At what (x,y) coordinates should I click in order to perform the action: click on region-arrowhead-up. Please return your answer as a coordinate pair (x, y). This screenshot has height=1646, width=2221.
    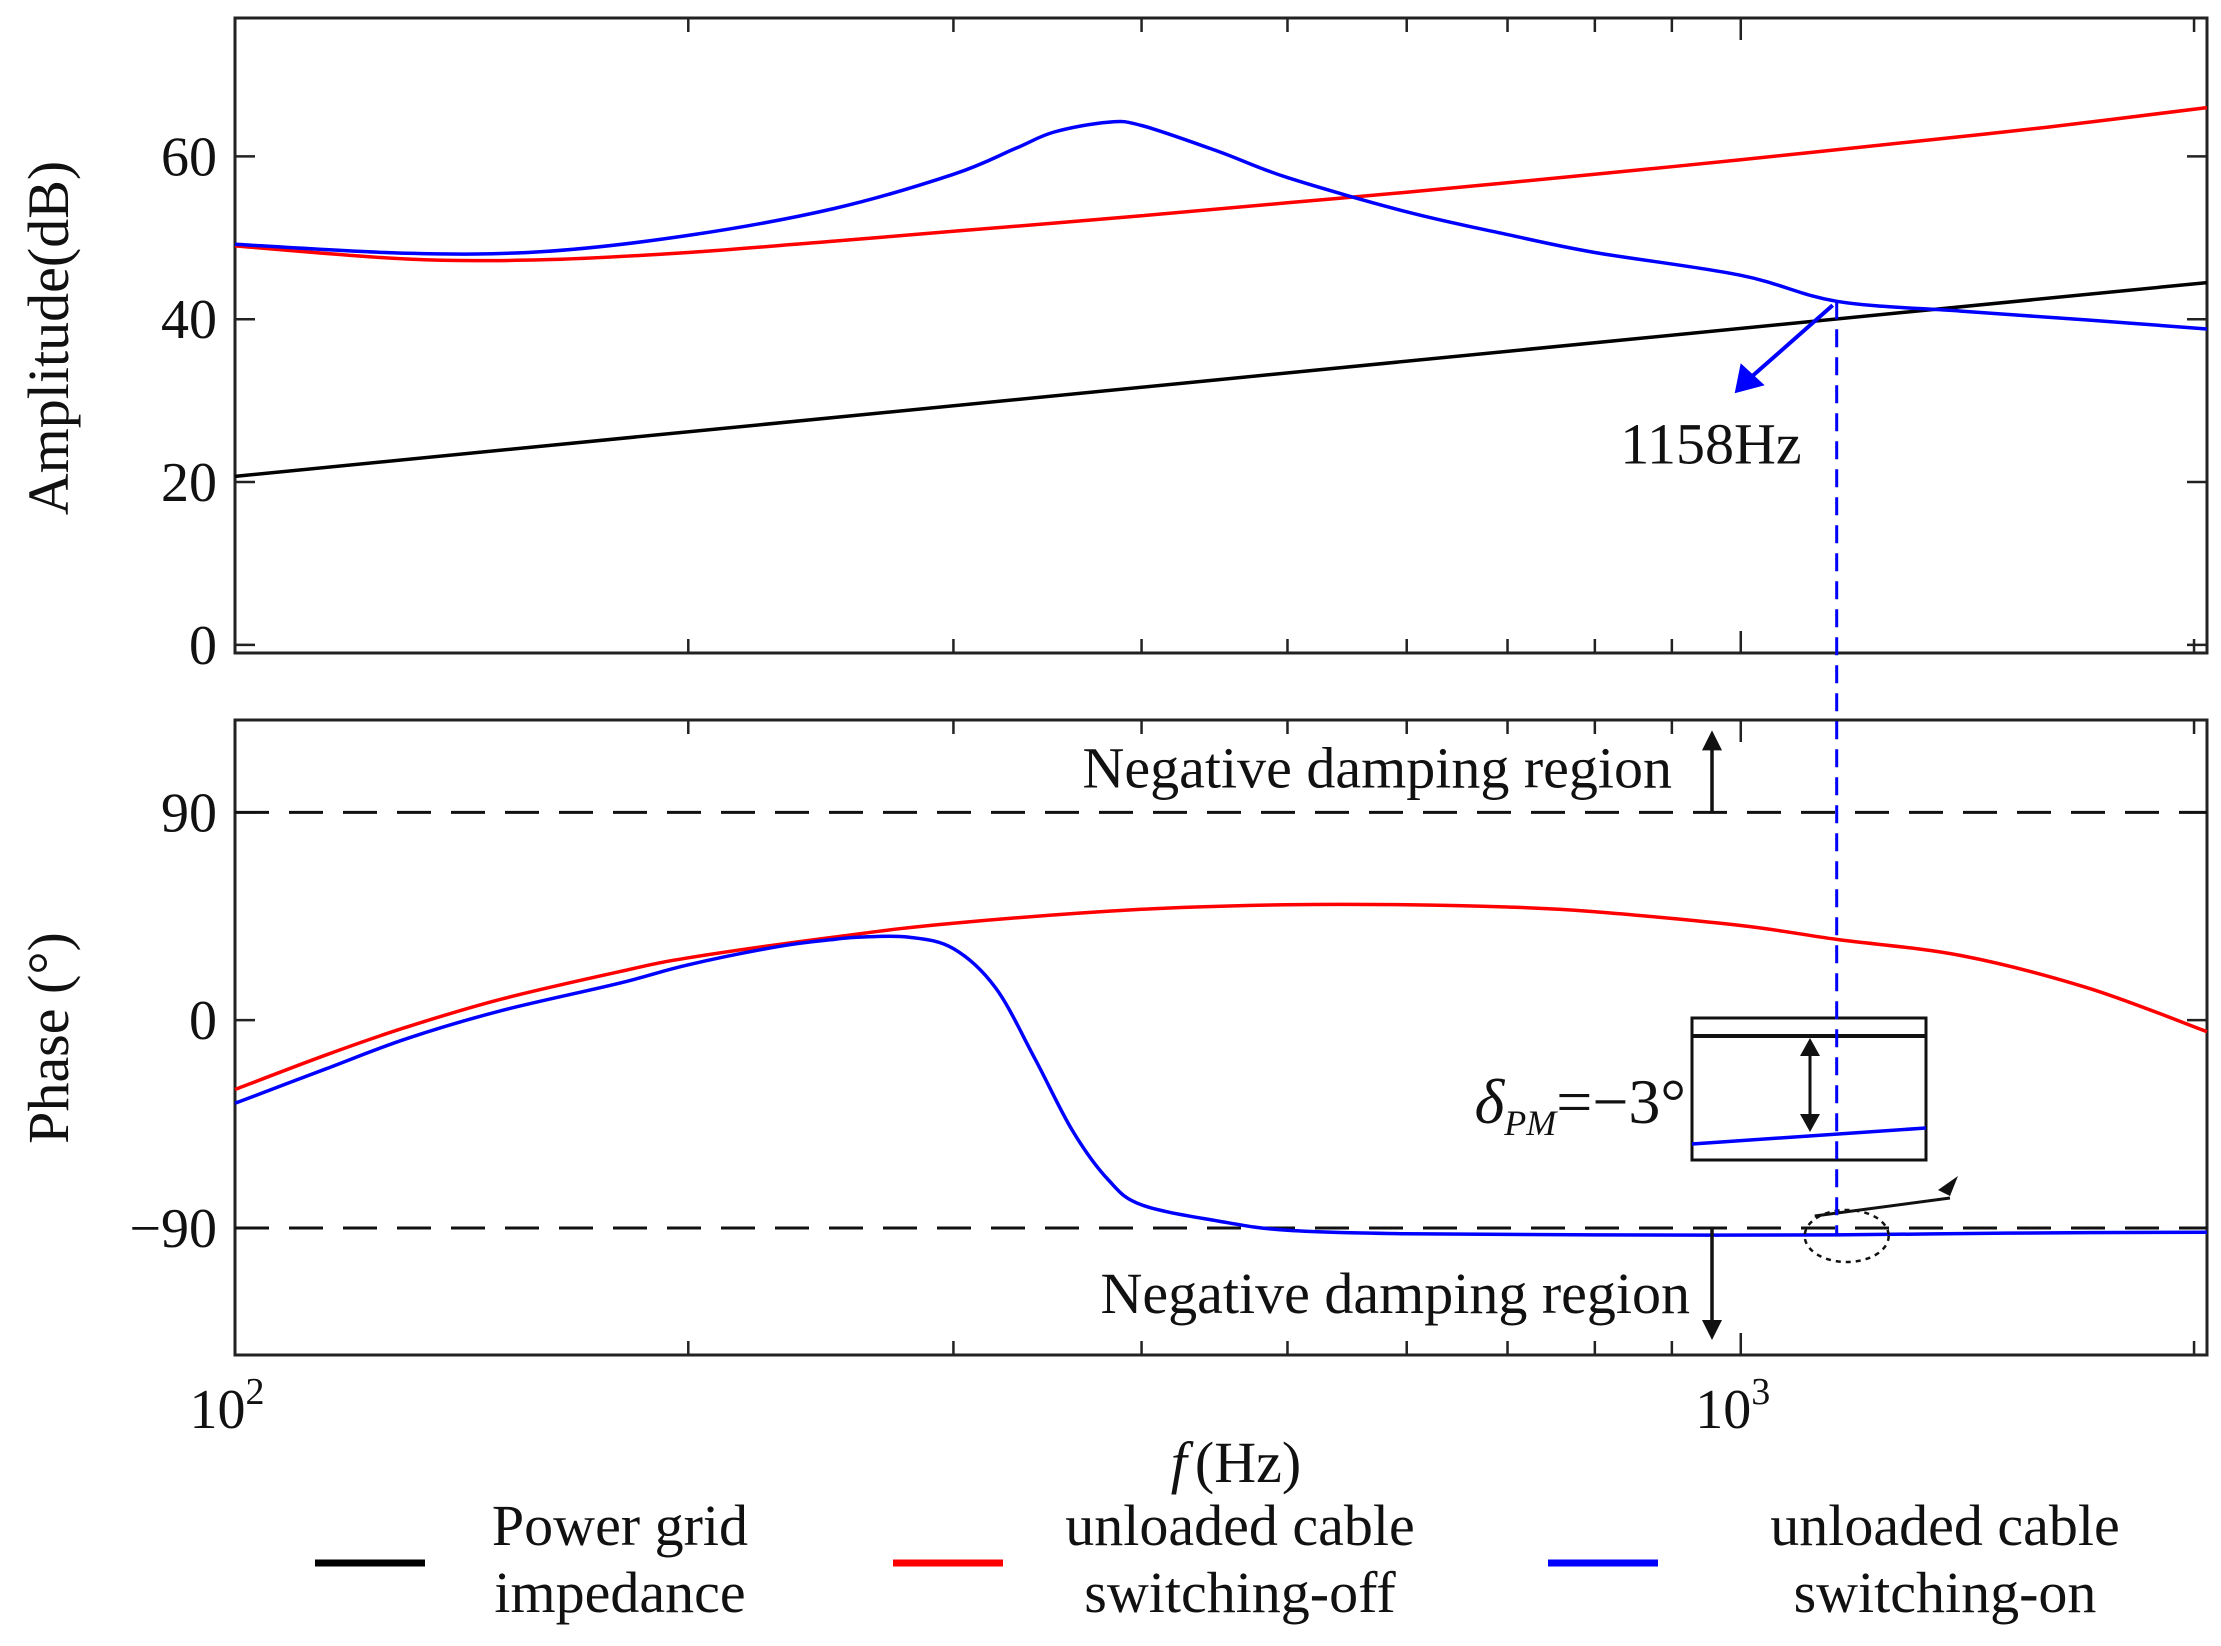
    Looking at the image, I should click on (1712, 740).